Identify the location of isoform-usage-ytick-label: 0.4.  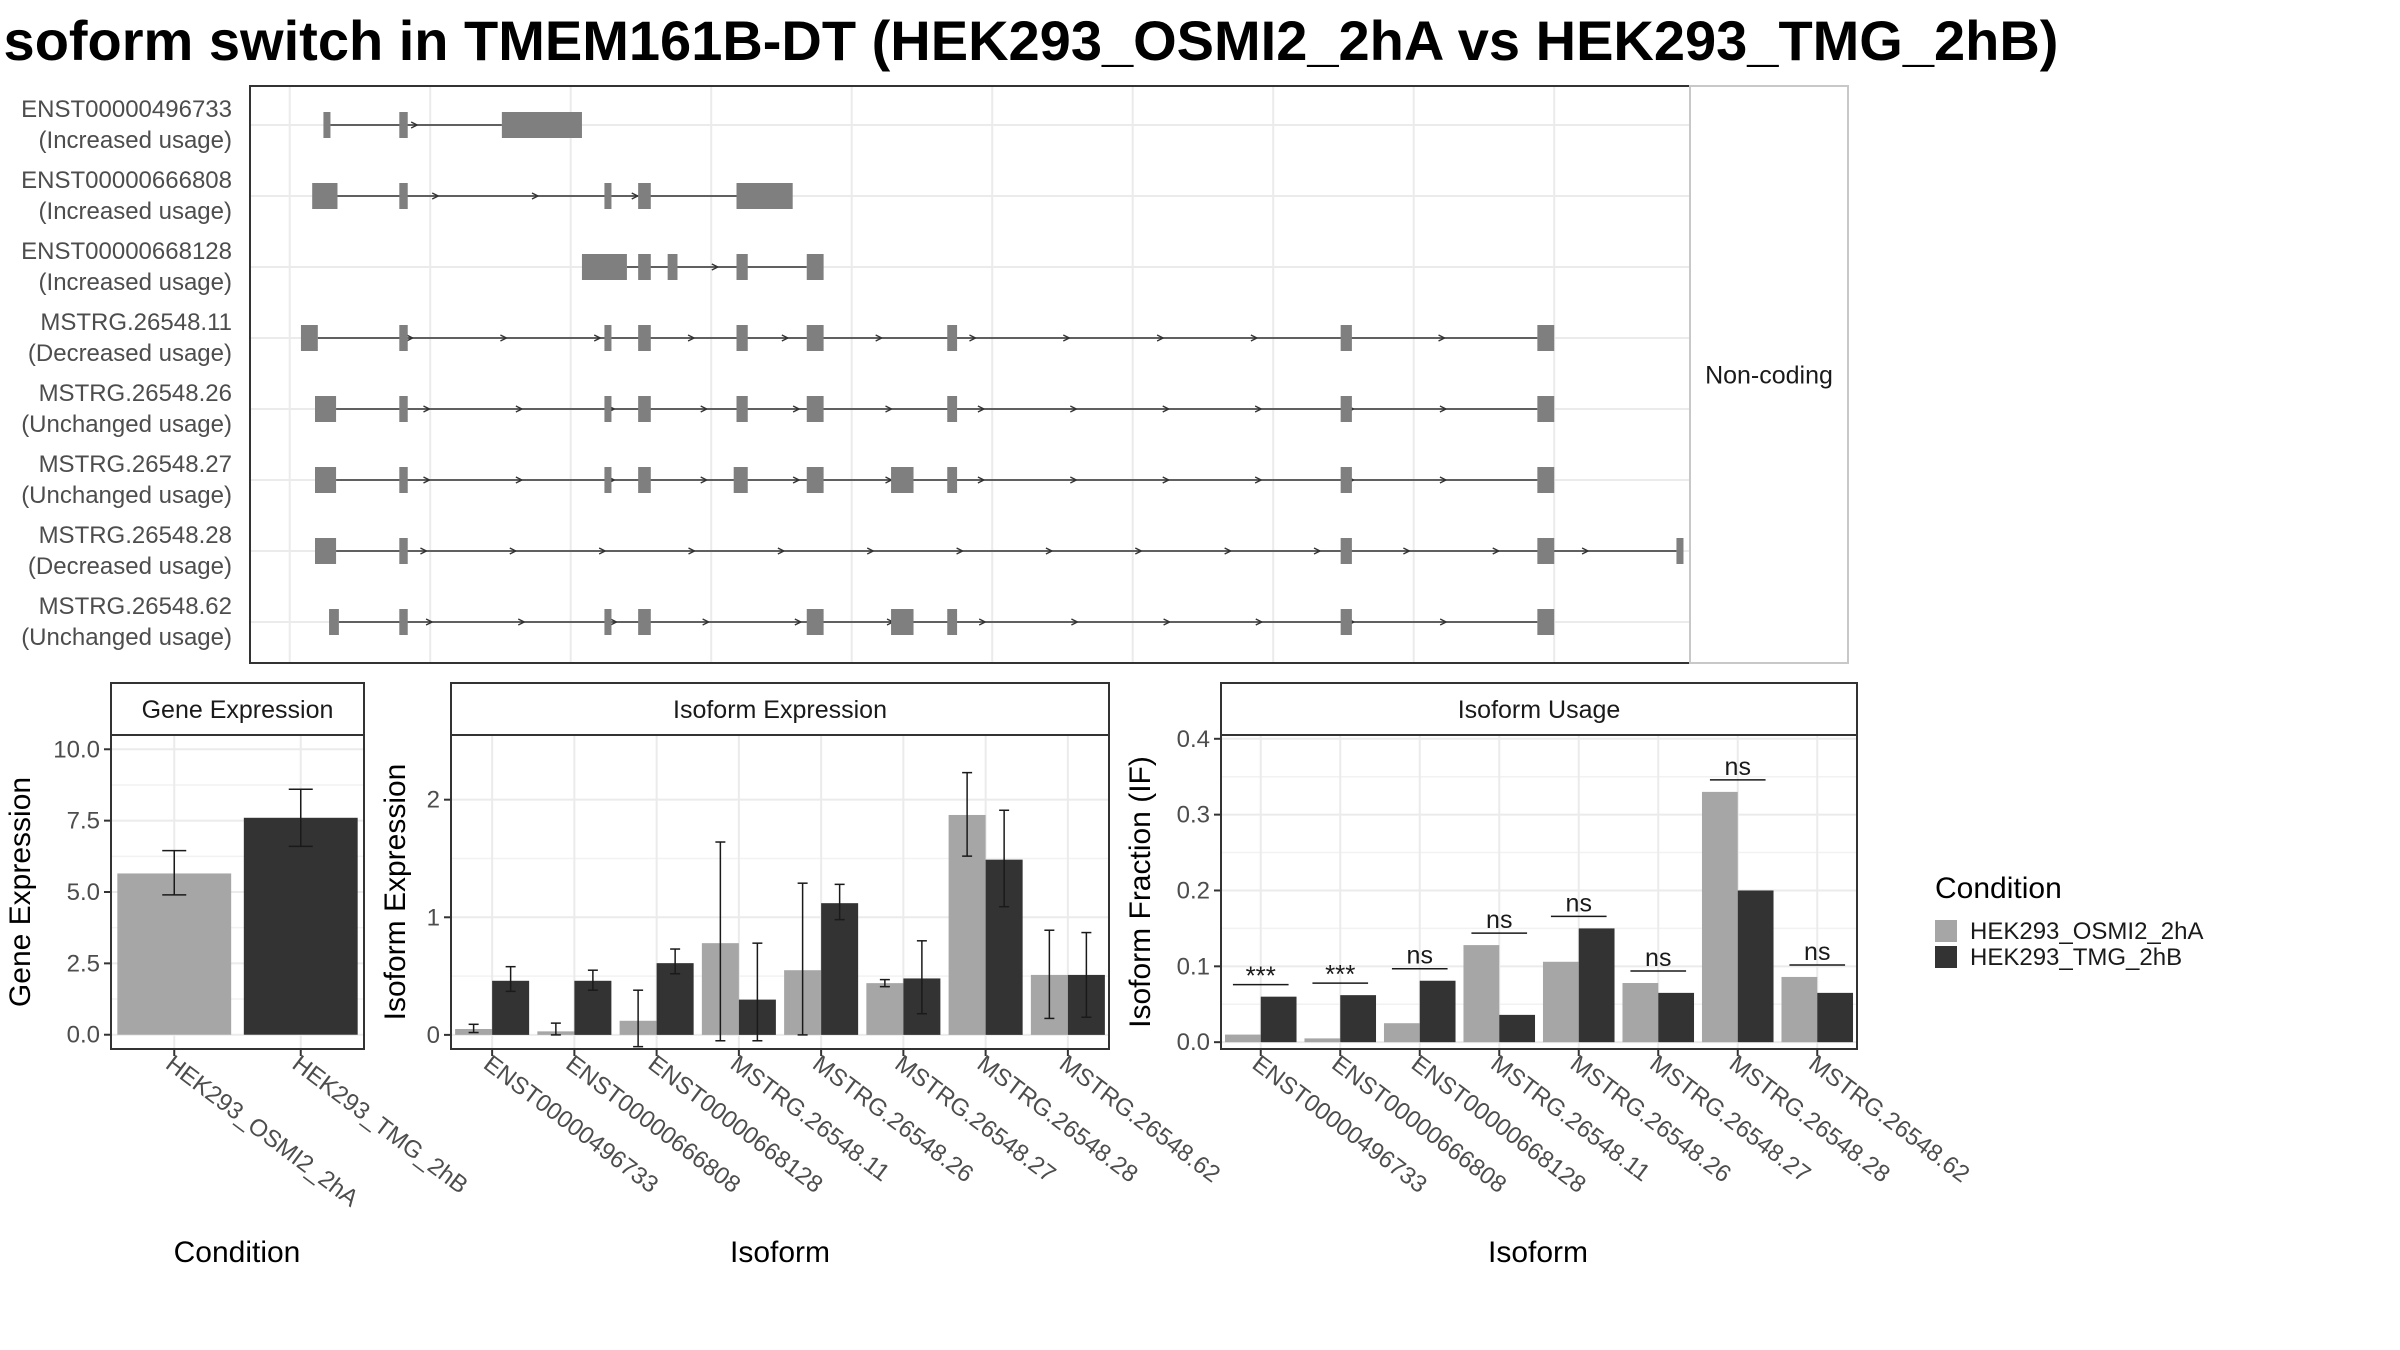
(1193, 739).